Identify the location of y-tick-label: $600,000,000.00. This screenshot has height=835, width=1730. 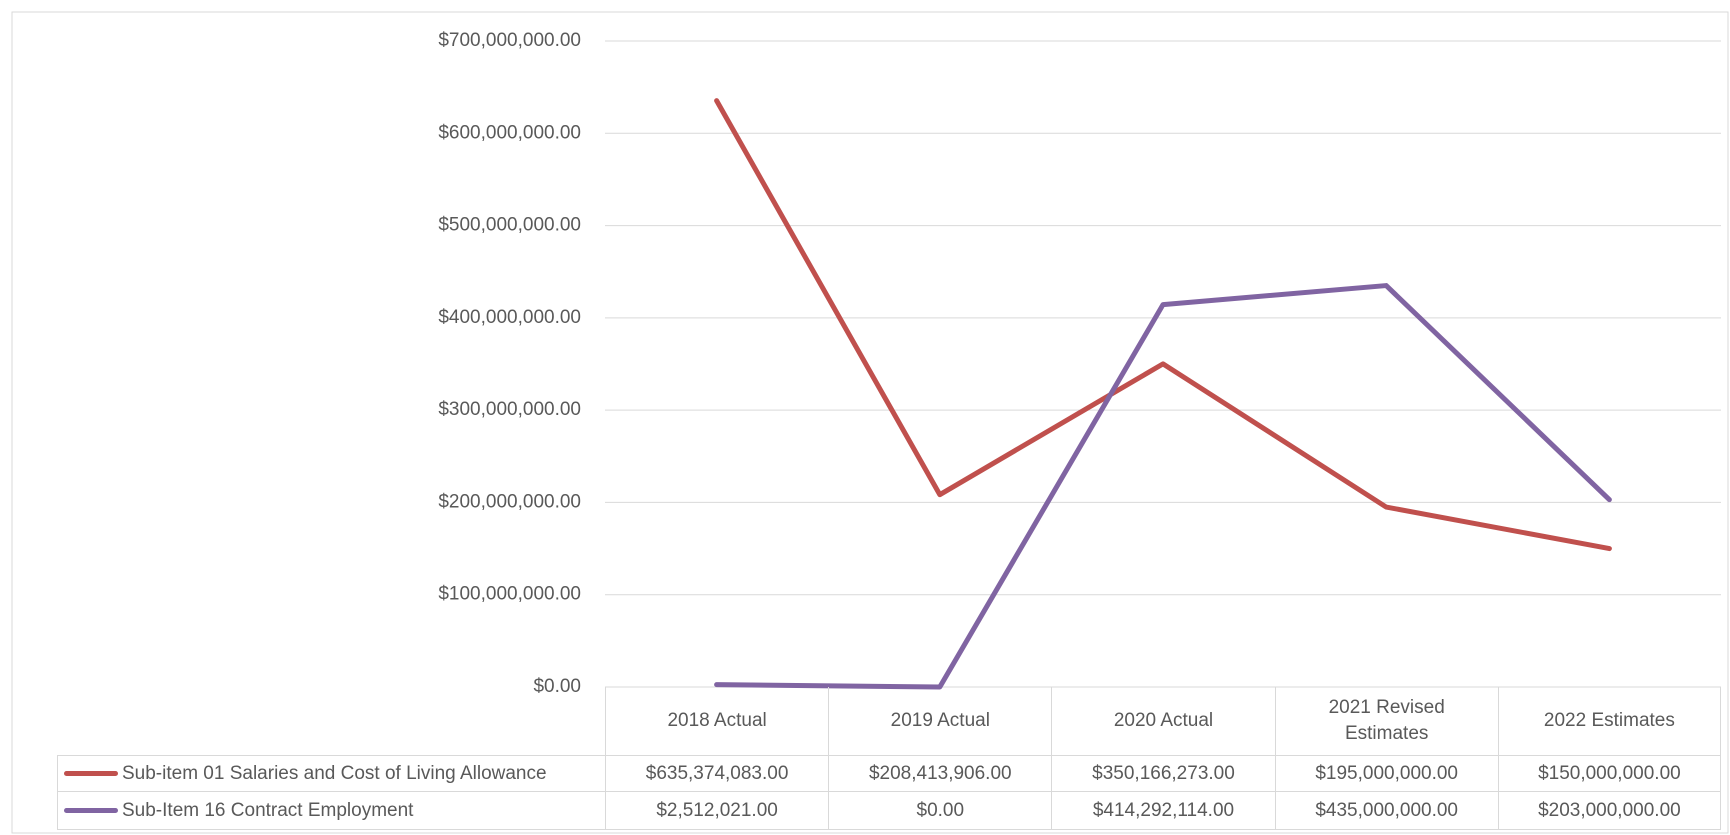
(509, 132).